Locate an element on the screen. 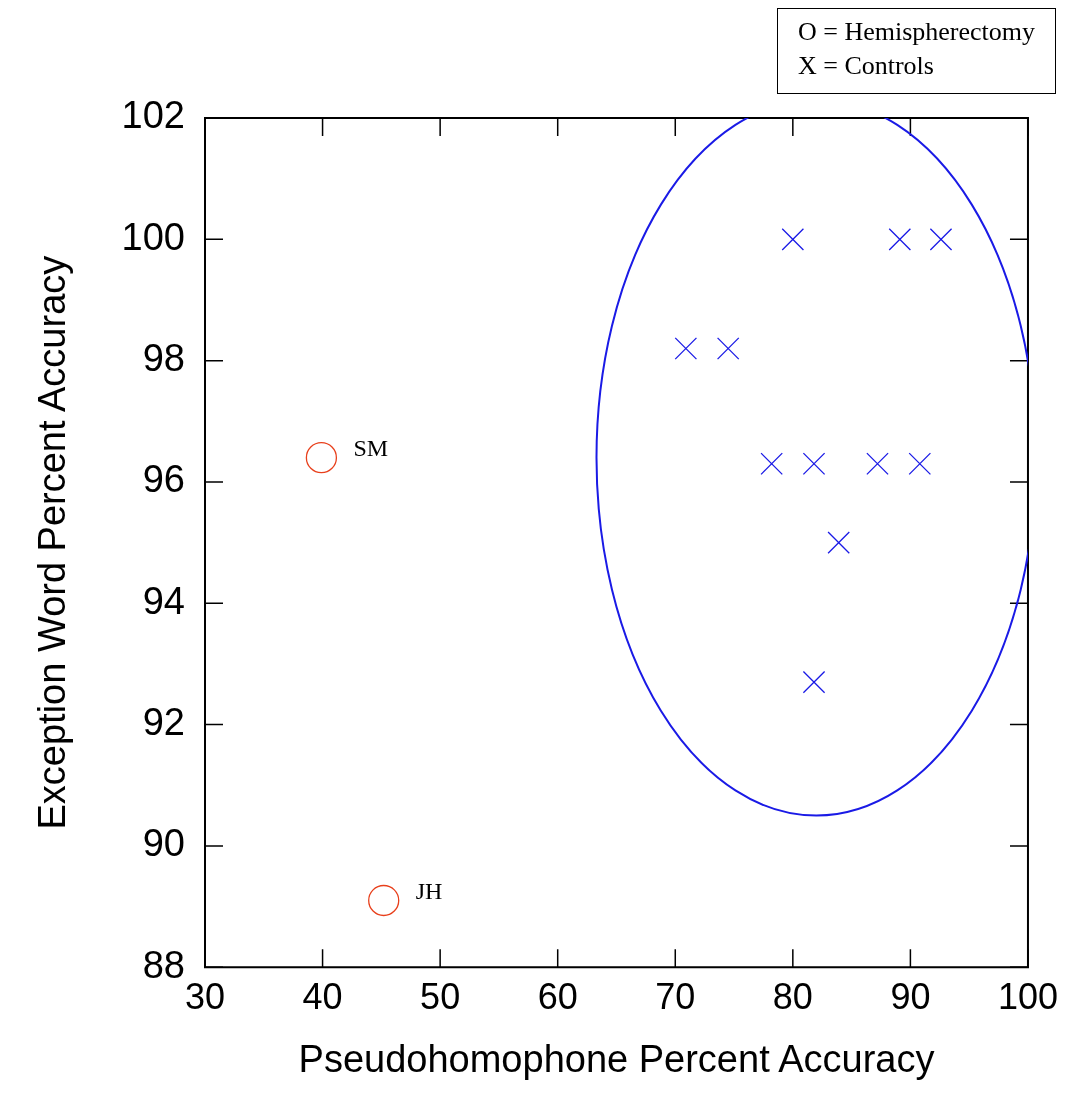 This screenshot has width=1076, height=1104. y-tick-label: 102 is located at coordinates (153, 115).